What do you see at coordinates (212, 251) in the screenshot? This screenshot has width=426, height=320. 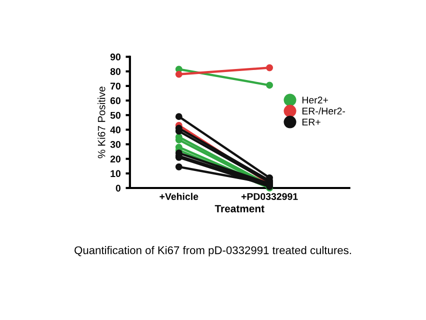 I see `text: Quantification of Ki67 from pD-0332991 treated cultures.` at bounding box center [212, 251].